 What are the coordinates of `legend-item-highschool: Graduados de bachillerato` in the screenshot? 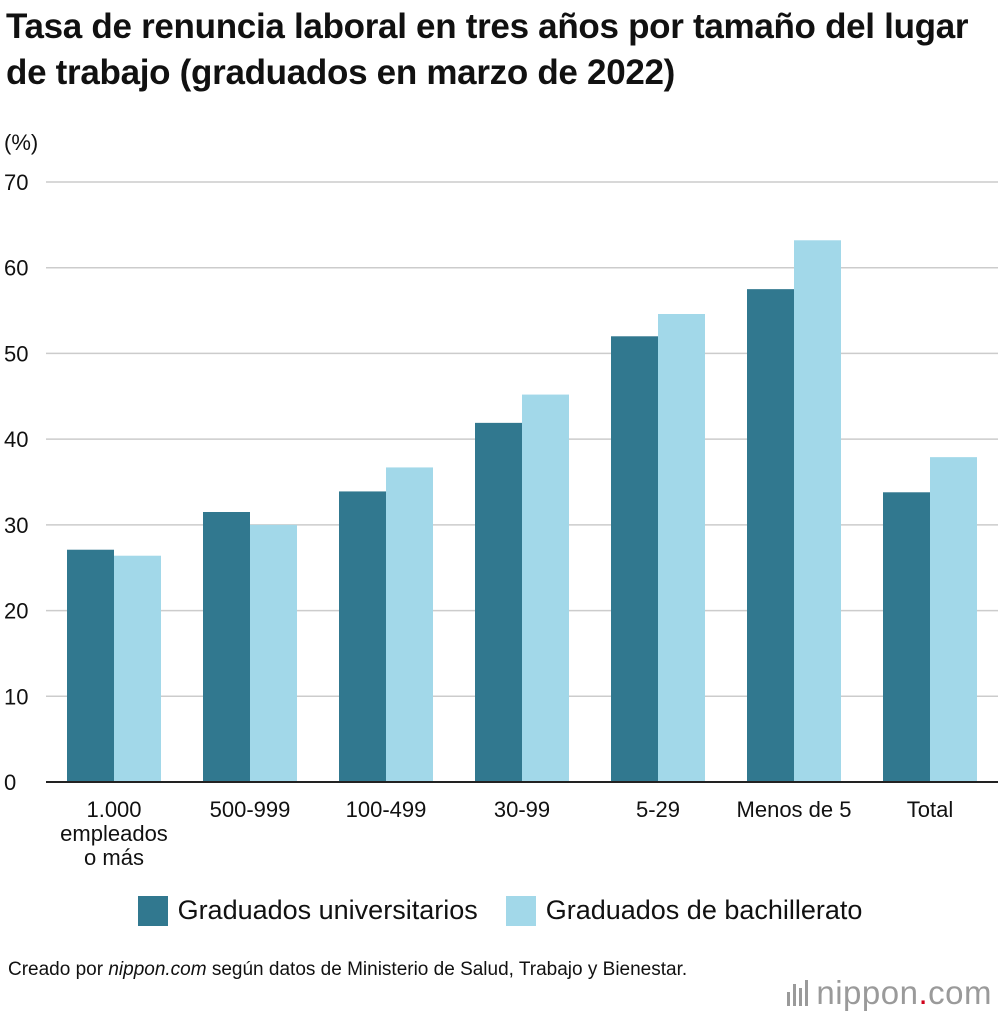 It's located at (684, 910).